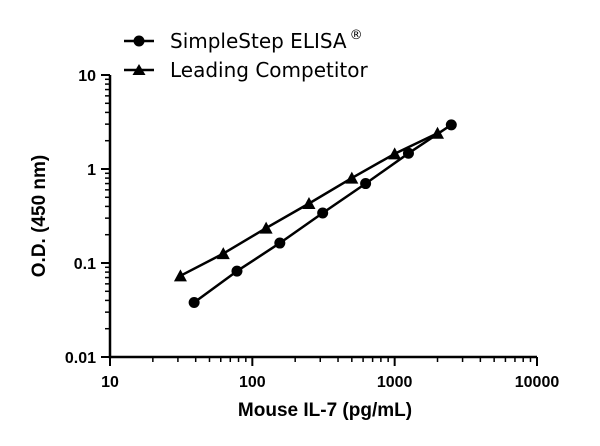 This screenshot has width=600, height=446. I want to click on x-tick-label: 100, so click(252, 382).